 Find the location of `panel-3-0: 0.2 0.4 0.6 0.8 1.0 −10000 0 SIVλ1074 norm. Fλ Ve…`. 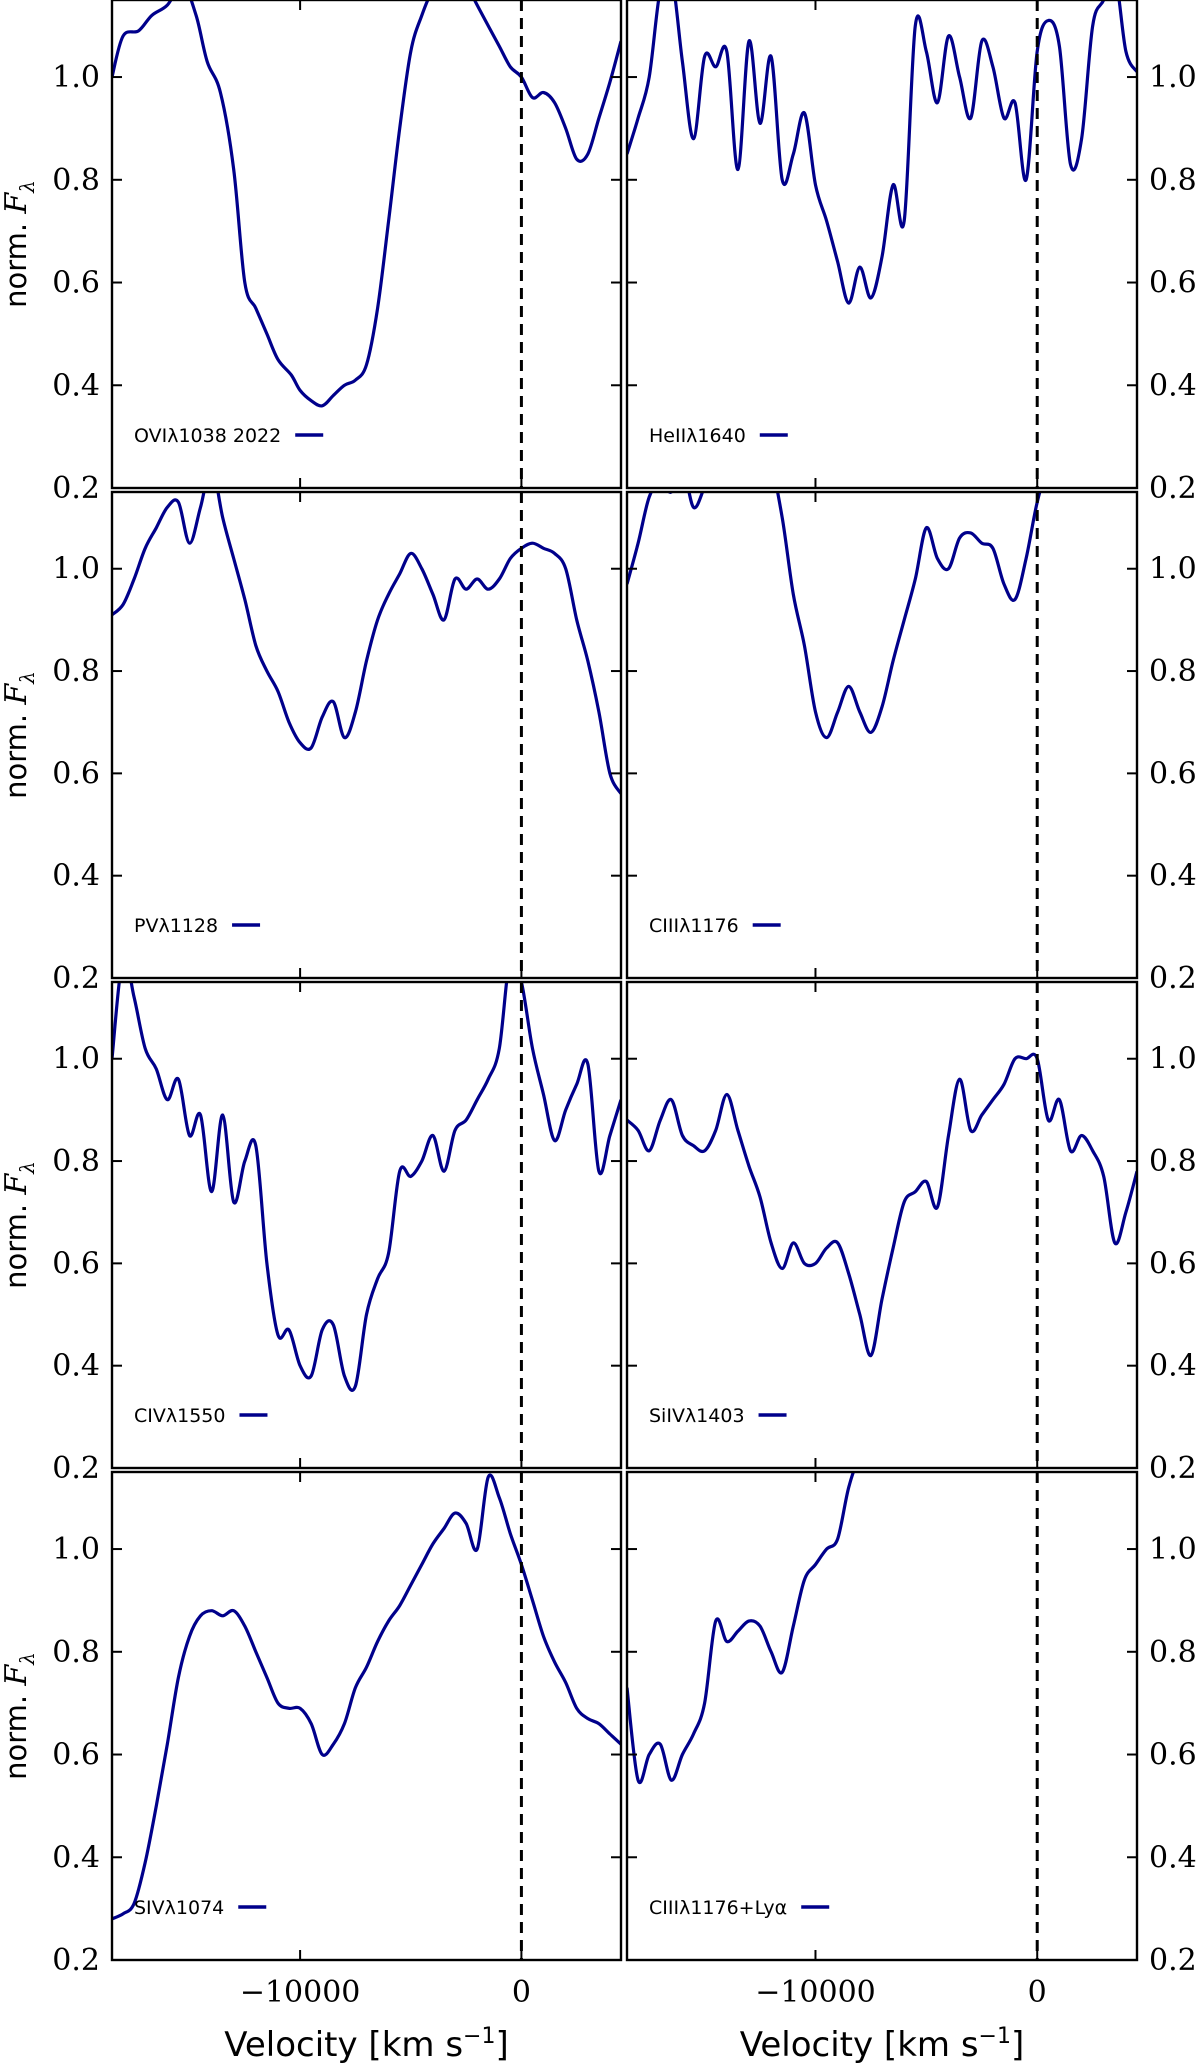

panel-3-0: 0.2 0.4 0.6 0.8 1.0 −10000 0 SIVλ1074 norm. Fλ Ve… is located at coordinates (311, 1767).